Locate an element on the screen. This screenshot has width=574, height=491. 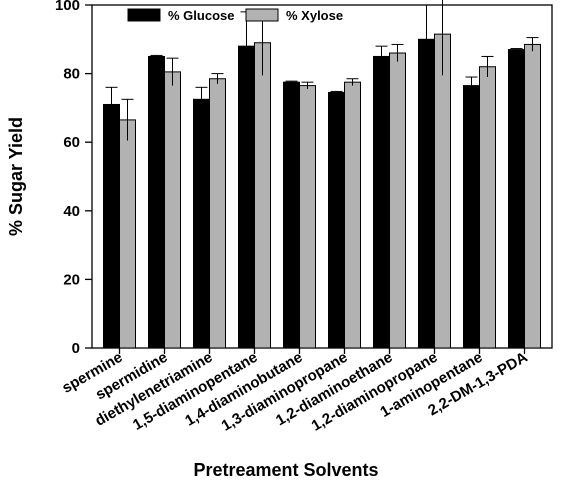
y-tick-label: 40 is located at coordinates (71, 211).